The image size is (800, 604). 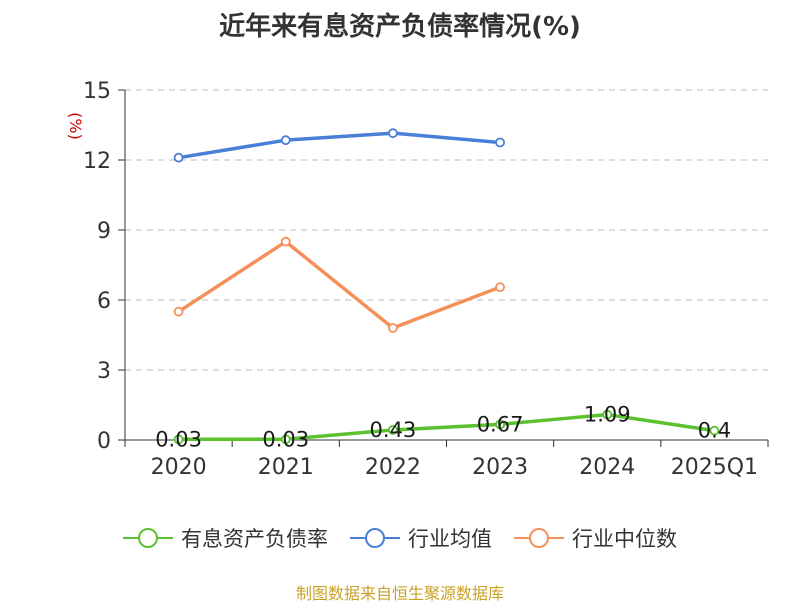 I want to click on x-tick-label: 2023, so click(x=500, y=467).